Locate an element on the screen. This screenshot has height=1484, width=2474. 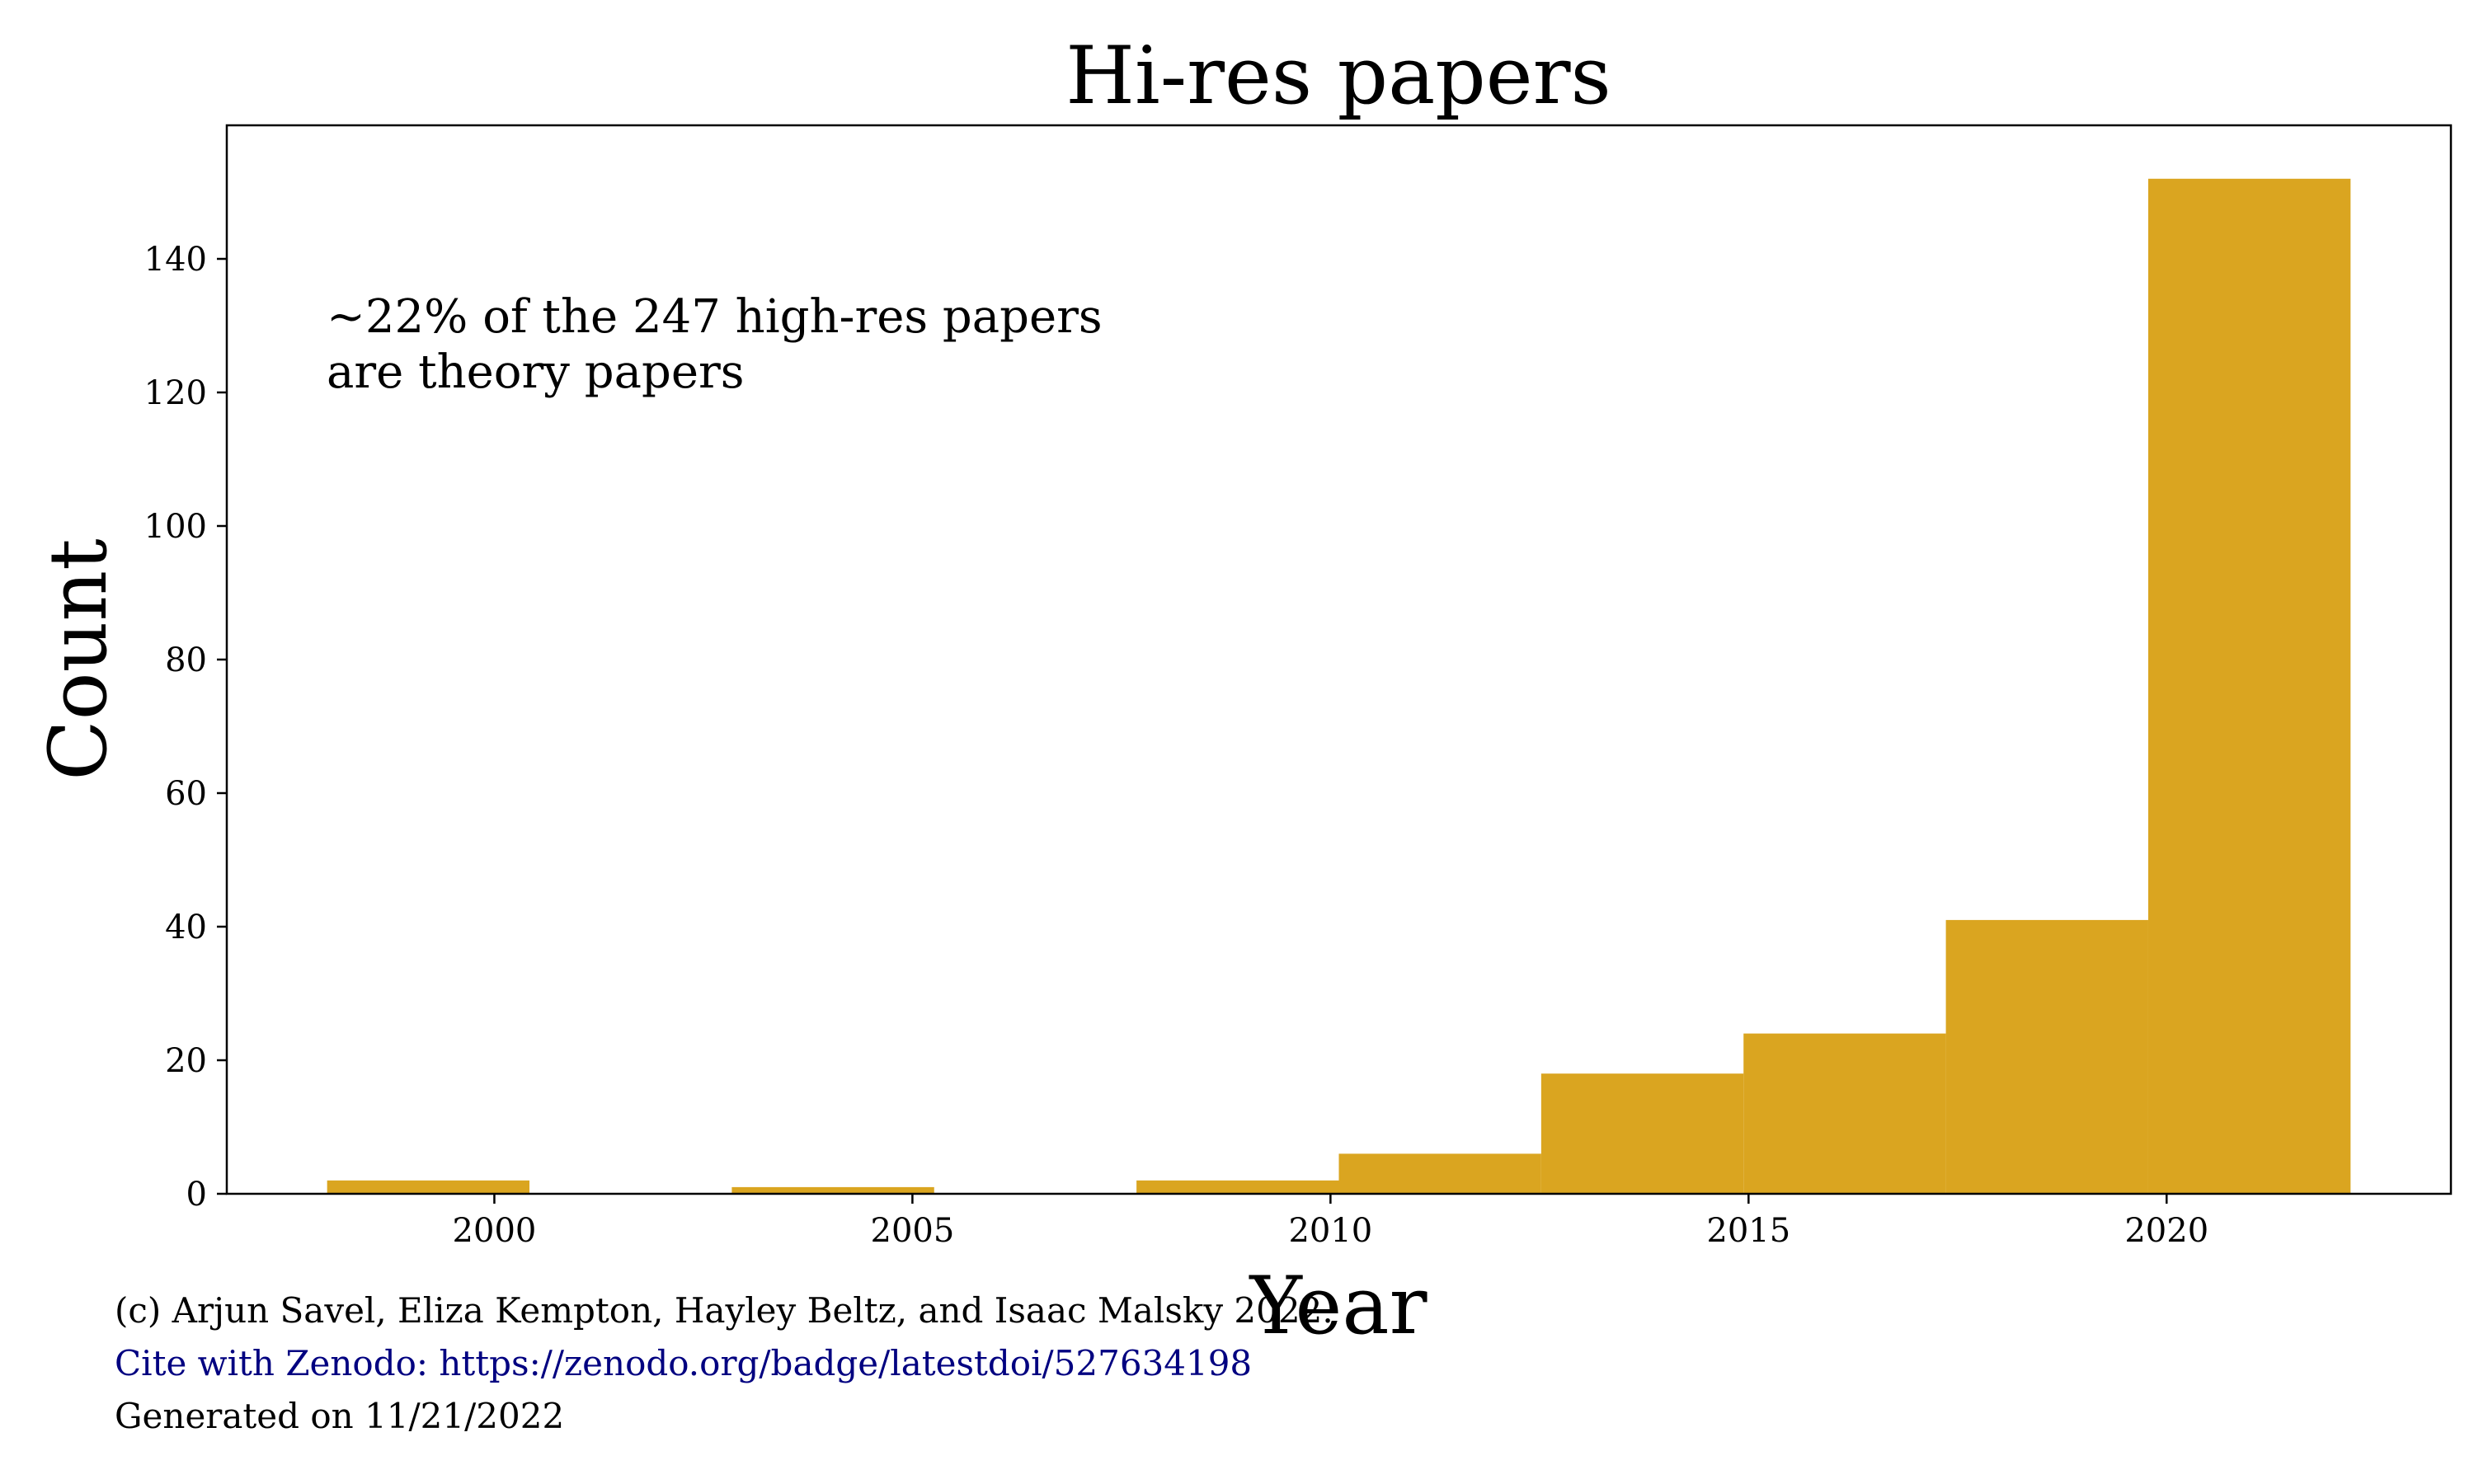
y-axis-label: Count is located at coordinates (78, 659).